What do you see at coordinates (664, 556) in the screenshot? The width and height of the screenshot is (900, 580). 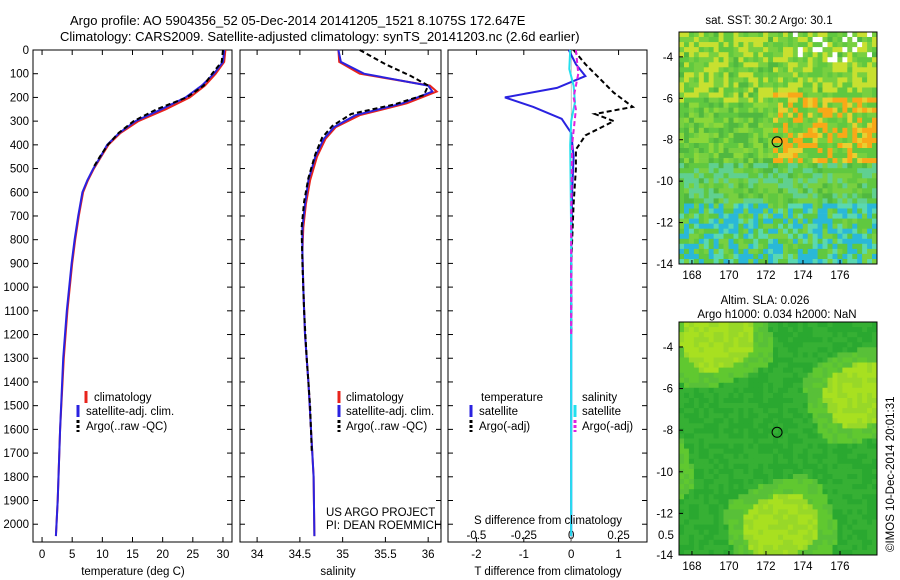 I see `map-y-tick-label: -14` at bounding box center [664, 556].